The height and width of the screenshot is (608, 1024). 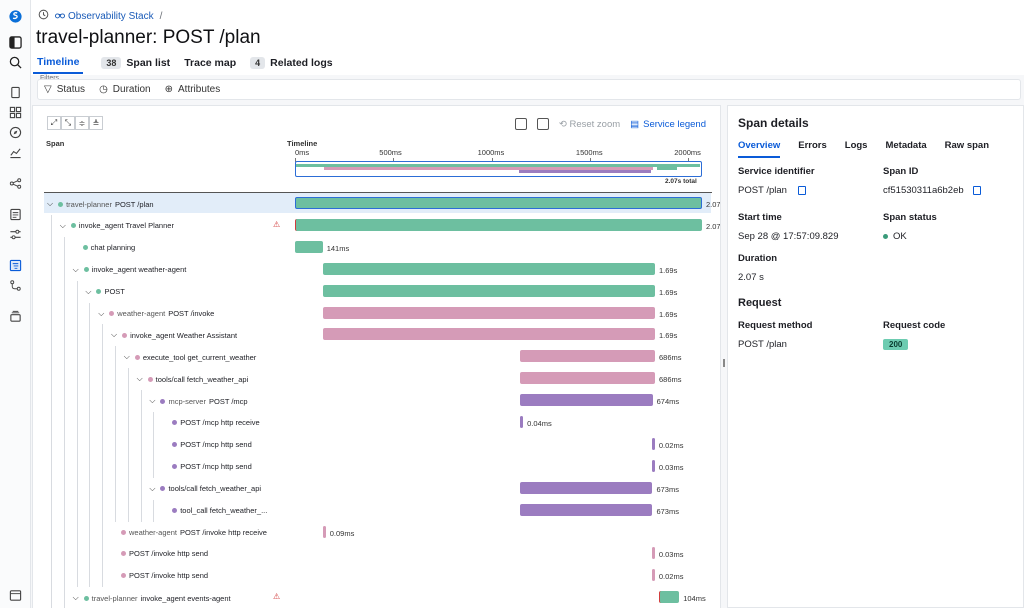 I want to click on span-duration: 0.03ms, so click(x=671, y=467).